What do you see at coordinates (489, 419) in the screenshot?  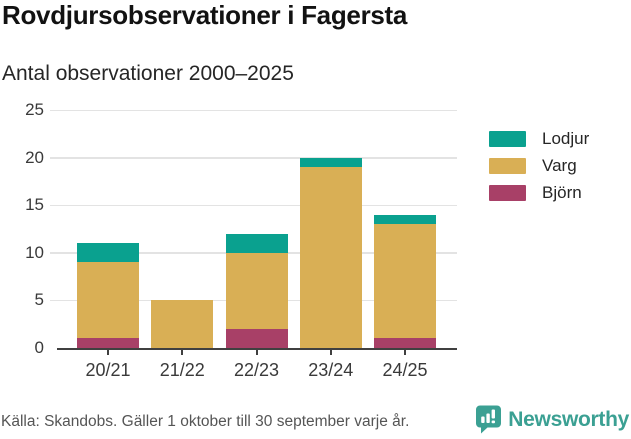 I see `newsworthy-logo-icon` at bounding box center [489, 419].